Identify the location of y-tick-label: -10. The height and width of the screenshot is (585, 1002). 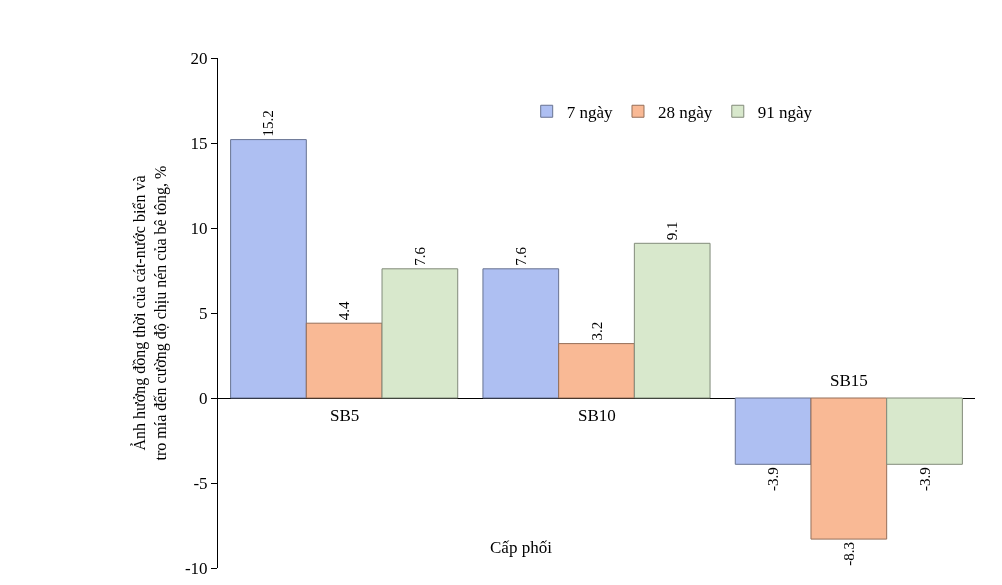
(196, 568).